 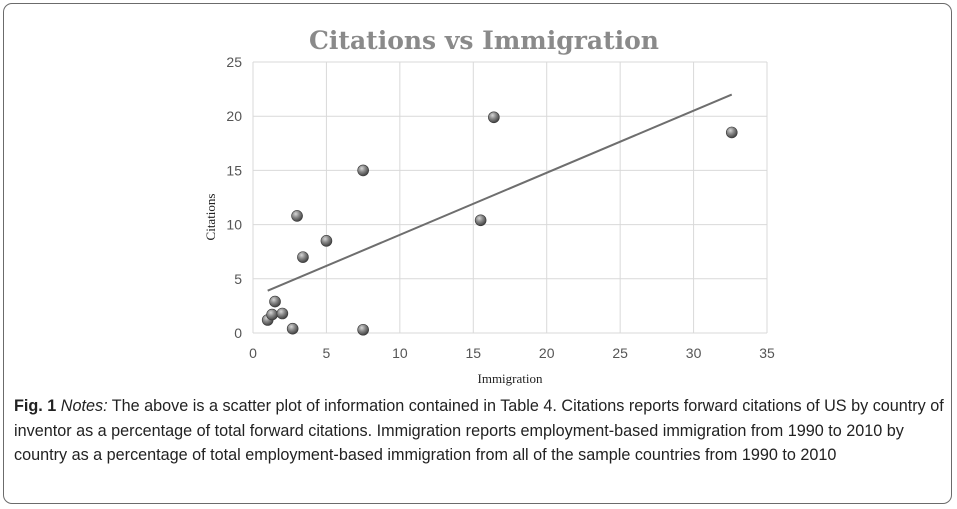 What do you see at coordinates (84, 406) in the screenshot?
I see `notes-label: Notes:` at bounding box center [84, 406].